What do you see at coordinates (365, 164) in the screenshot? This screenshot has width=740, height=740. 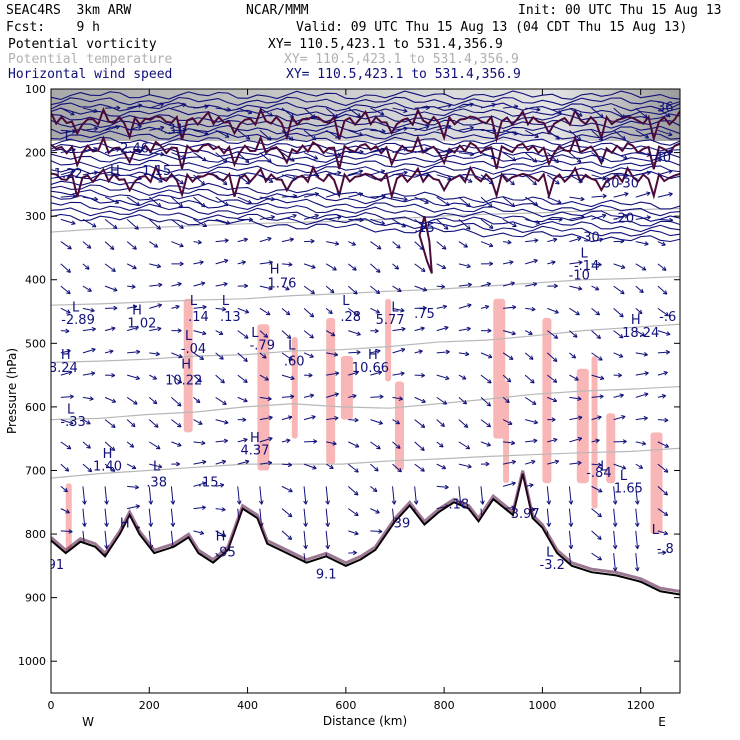 I see `wind-contour` at bounding box center [365, 164].